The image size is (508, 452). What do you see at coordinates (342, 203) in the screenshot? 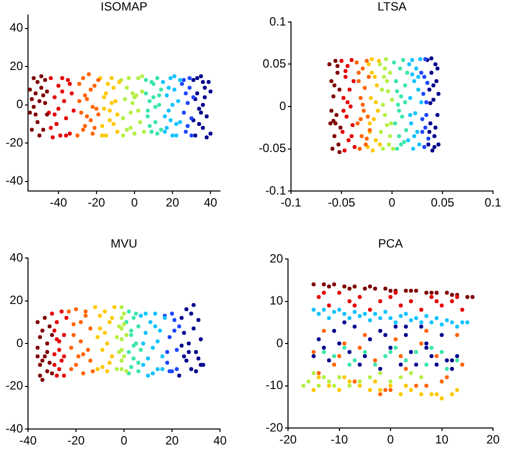
I see `x-tick-label: -0.05` at bounding box center [342, 203].